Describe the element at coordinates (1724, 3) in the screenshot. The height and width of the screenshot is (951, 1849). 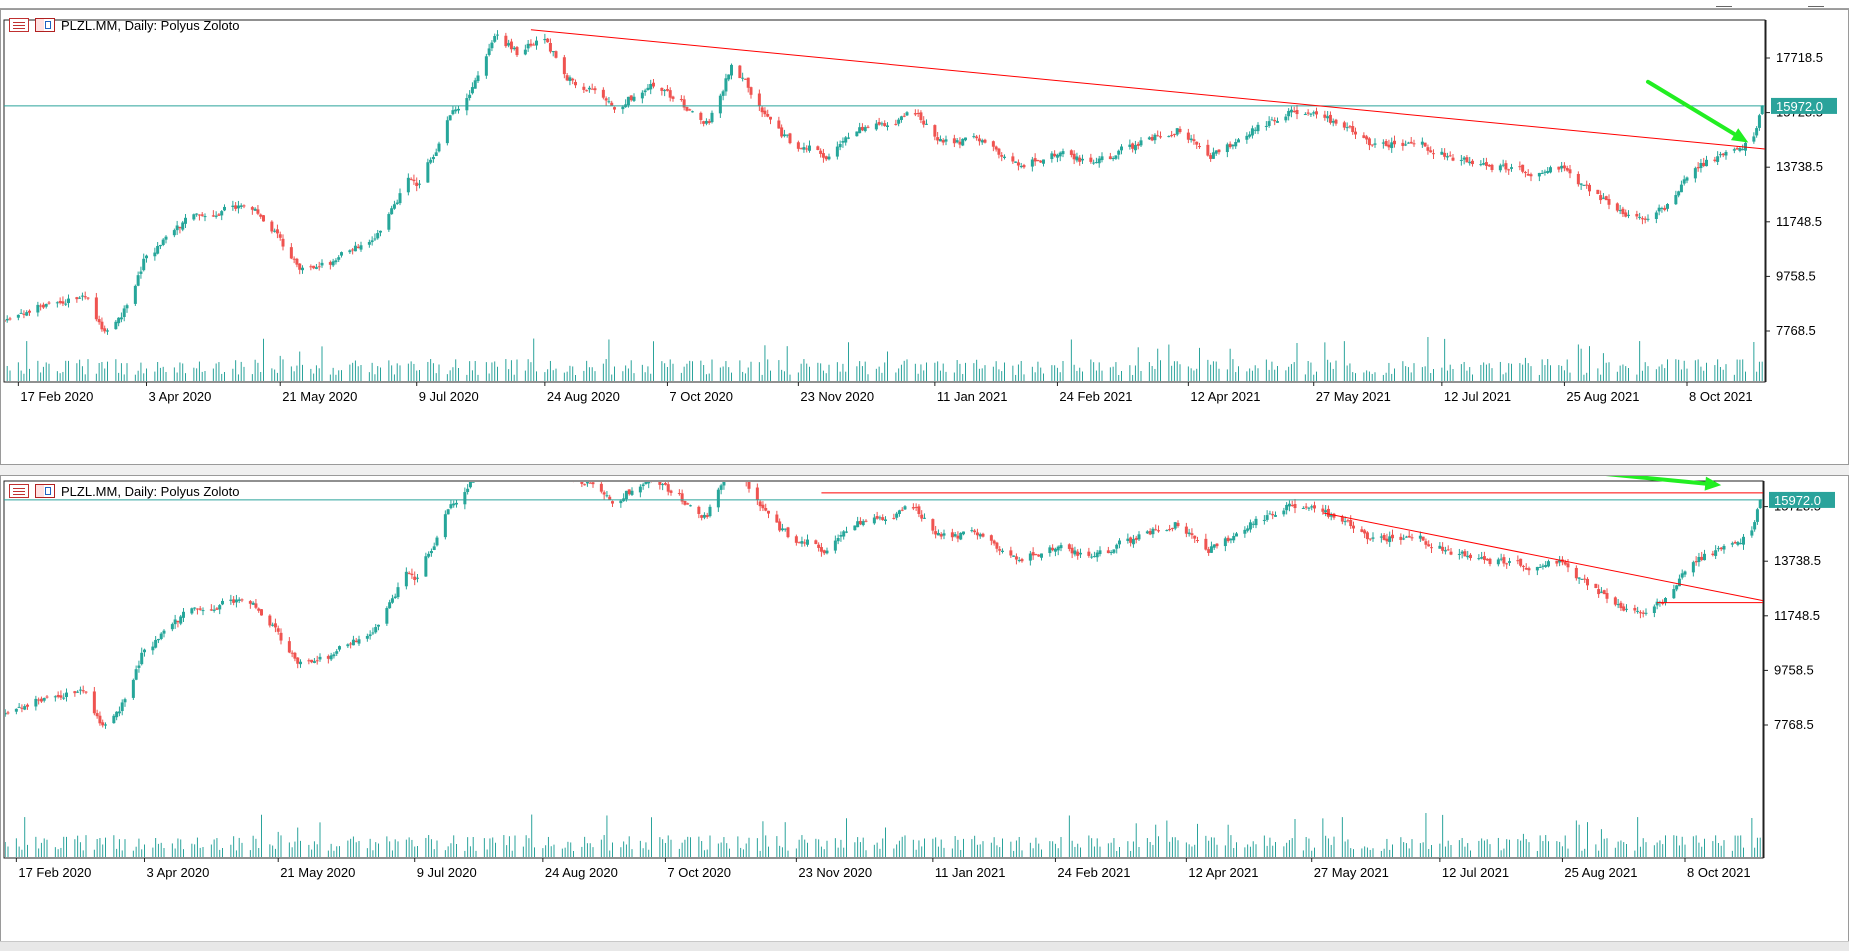
I see `minimize-icon` at that location.